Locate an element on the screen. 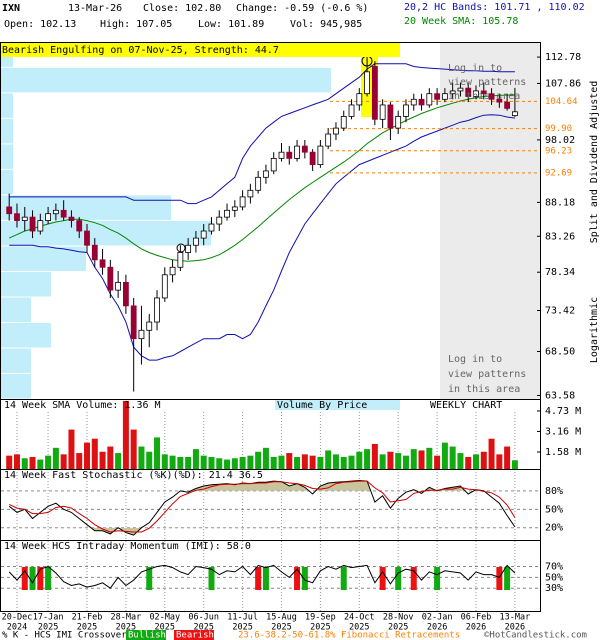  fibonacci-label: 104.64 is located at coordinates (561, 102).